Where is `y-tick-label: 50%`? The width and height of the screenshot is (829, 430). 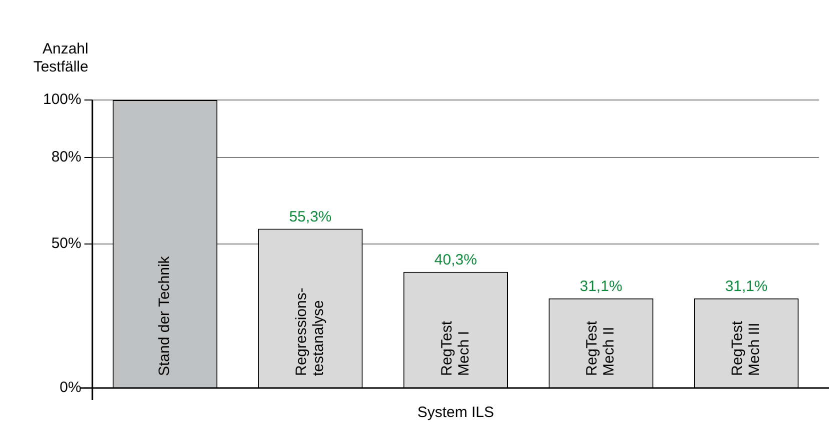 y-tick-label: 50% is located at coordinates (66, 243).